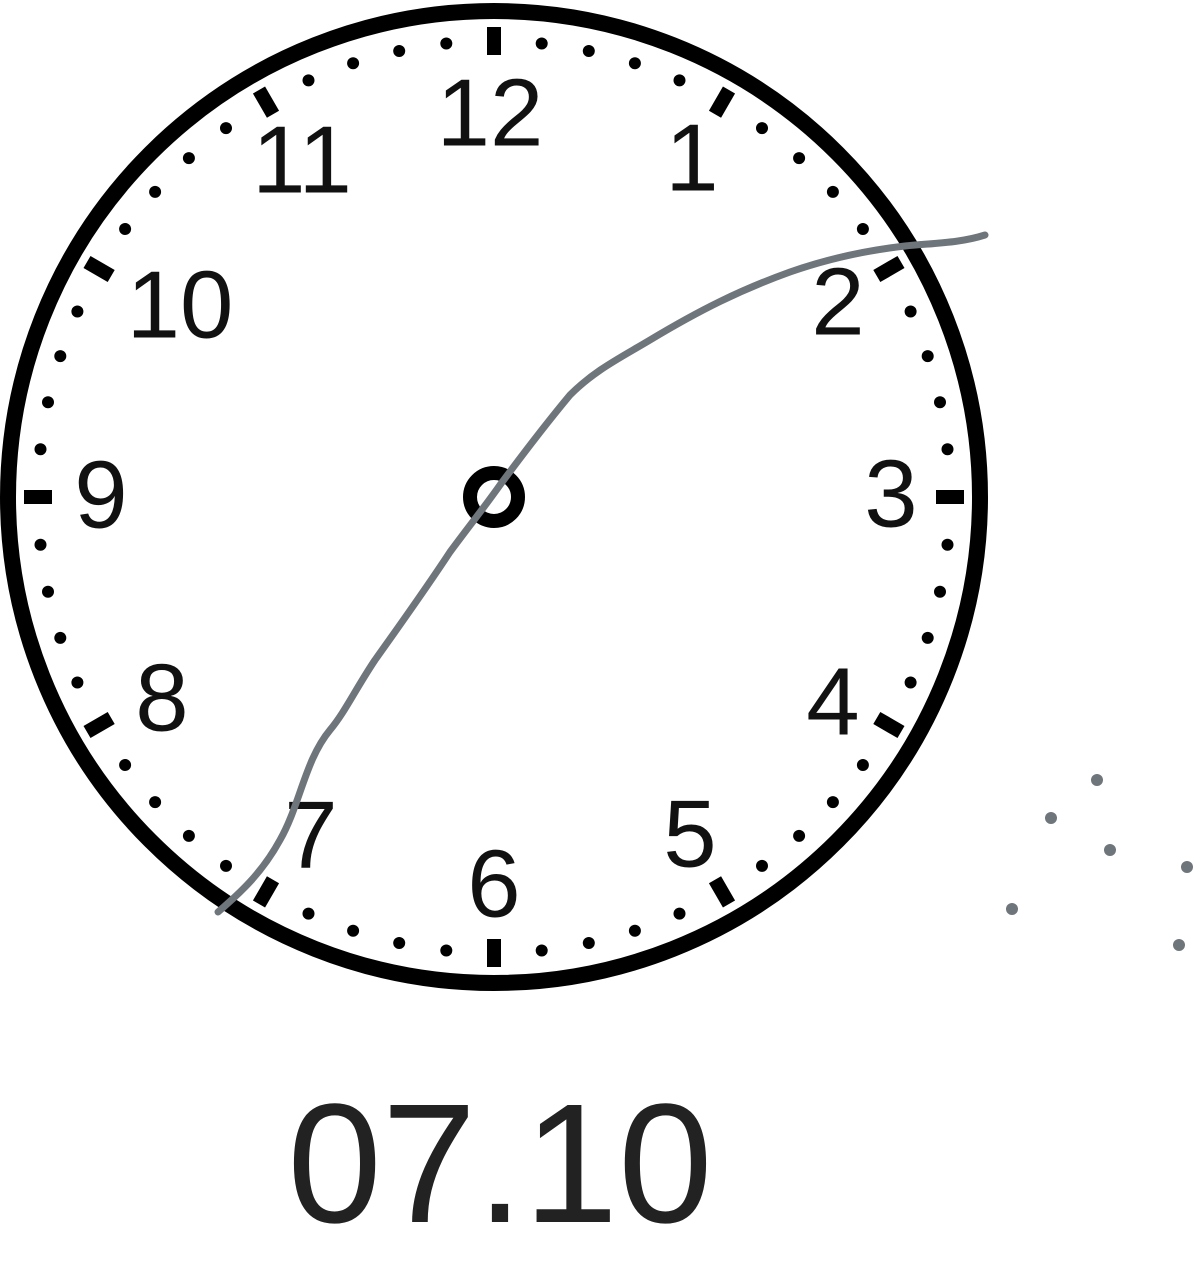 The width and height of the screenshot is (1199, 1262). What do you see at coordinates (890, 494) in the screenshot?
I see `numeral-3: 3` at bounding box center [890, 494].